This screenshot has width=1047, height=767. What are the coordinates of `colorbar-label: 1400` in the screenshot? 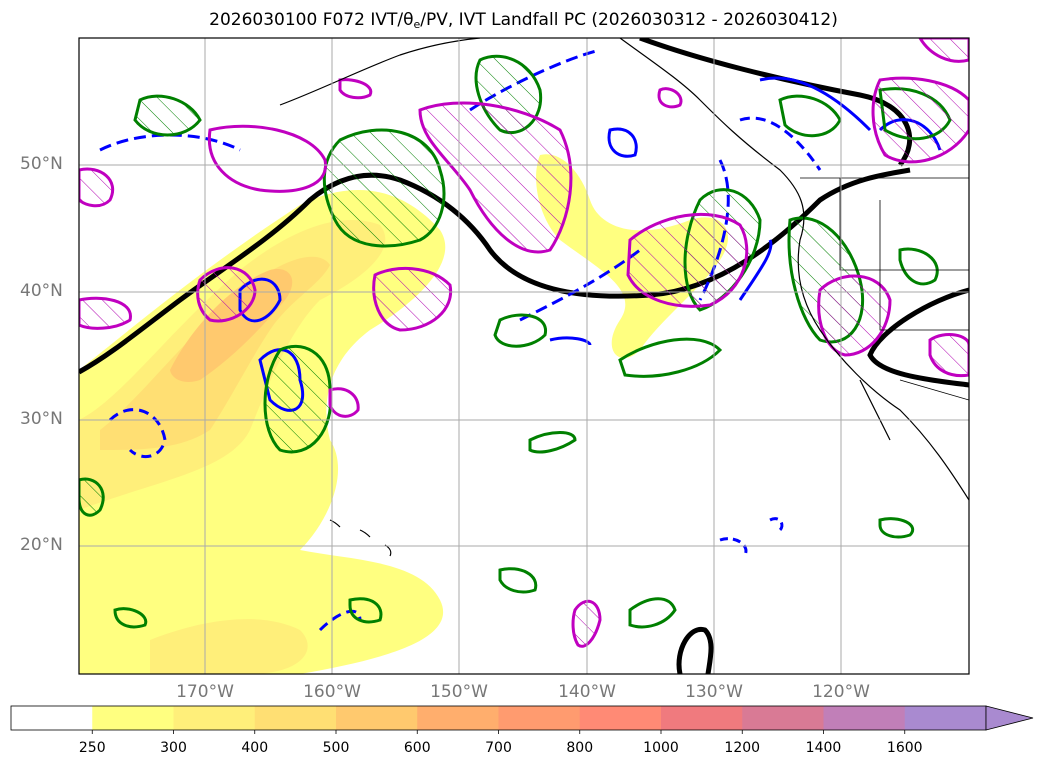 It's located at (823, 748).